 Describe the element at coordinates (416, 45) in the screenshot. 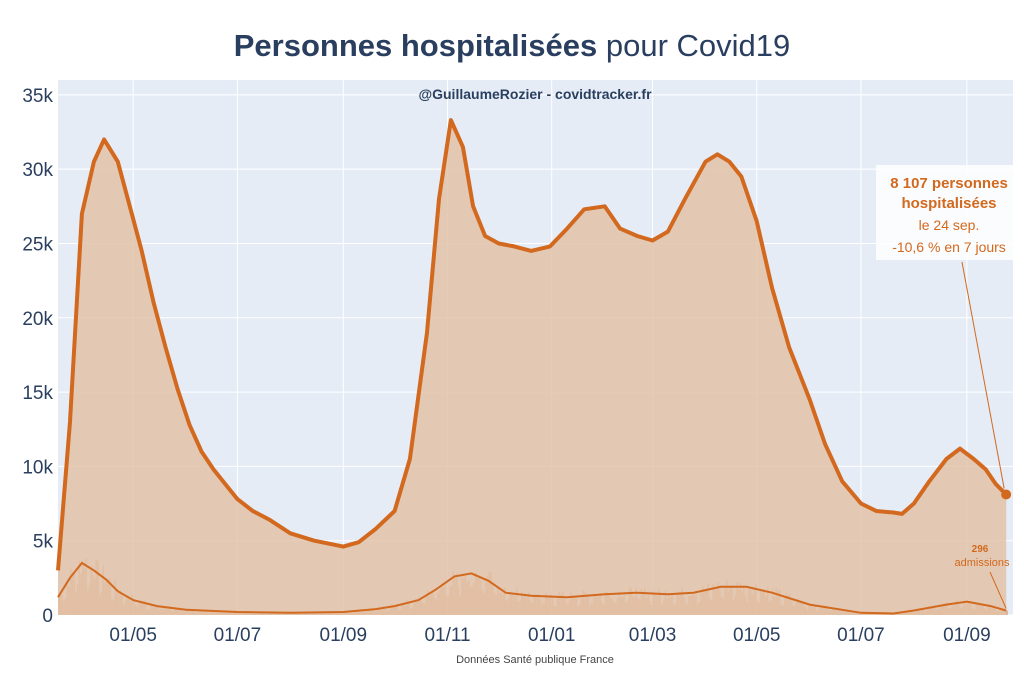

I see `chart-title-bold: Personnes hospitalisées` at that location.